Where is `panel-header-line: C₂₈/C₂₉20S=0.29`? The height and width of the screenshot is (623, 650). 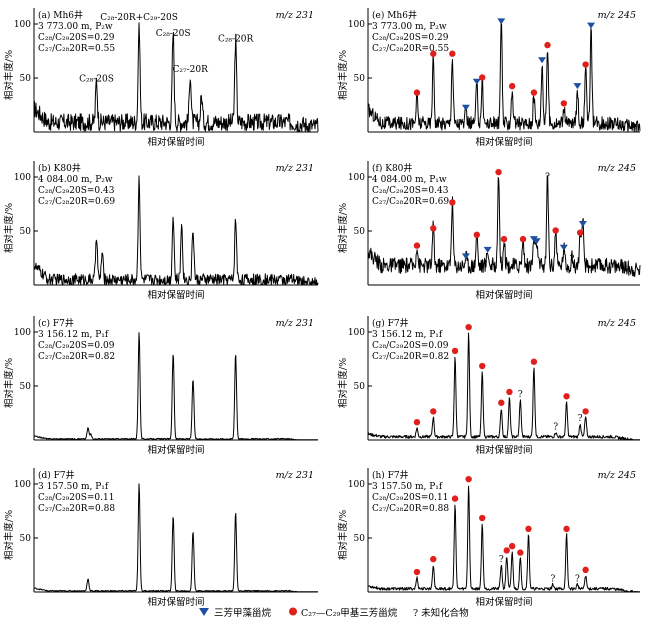 panel-header-line: C₂₈/C₂₉20S=0.29 is located at coordinates (410, 38).